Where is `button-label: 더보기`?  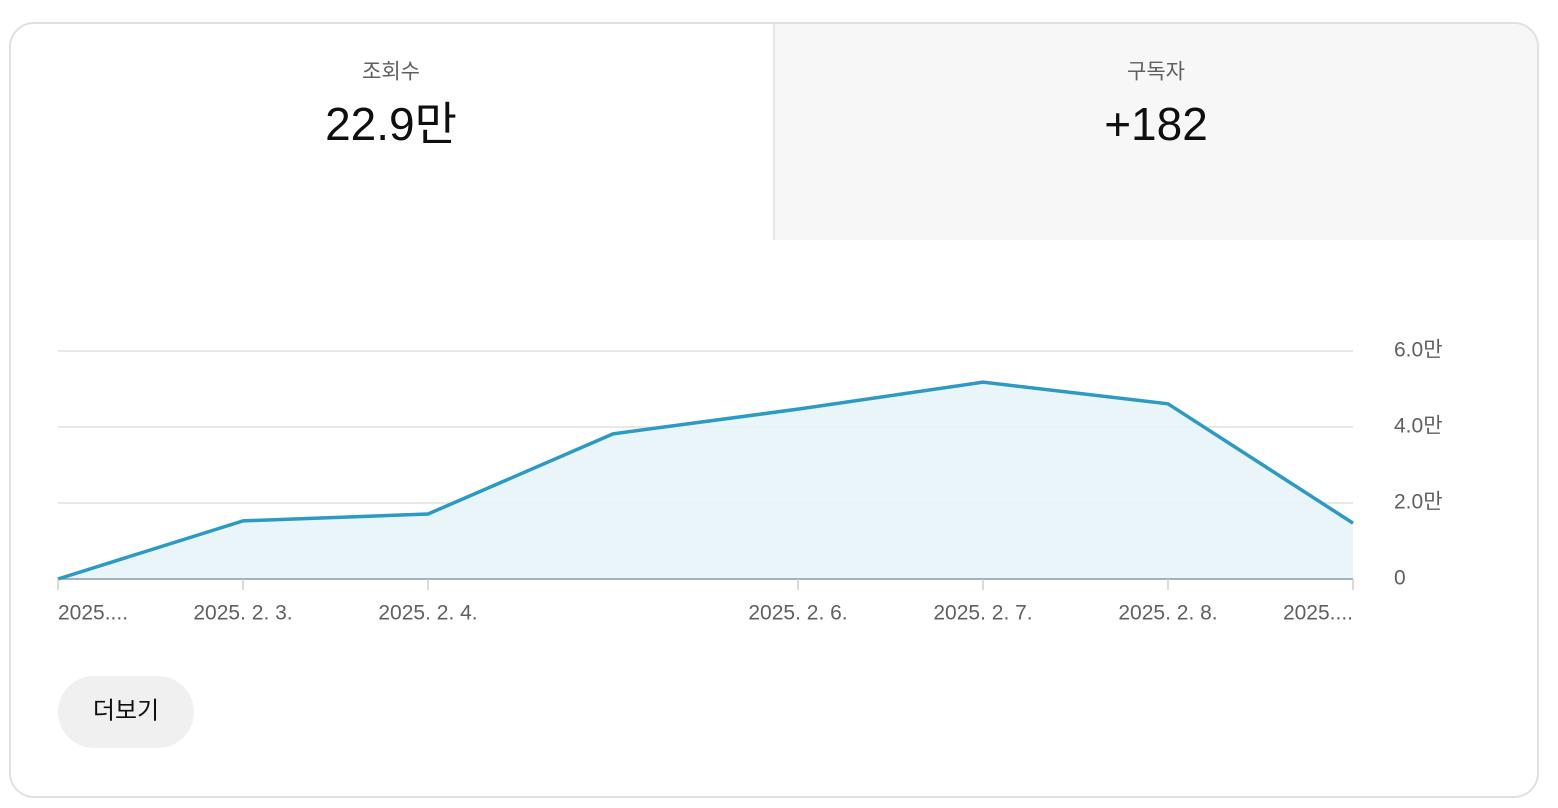
button-label: 더보기 is located at coordinates (126, 710).